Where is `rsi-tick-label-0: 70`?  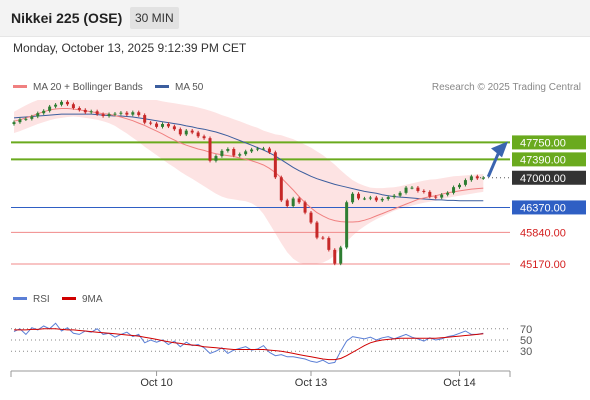
rsi-tick-label-0: 70 is located at coordinates (526, 330).